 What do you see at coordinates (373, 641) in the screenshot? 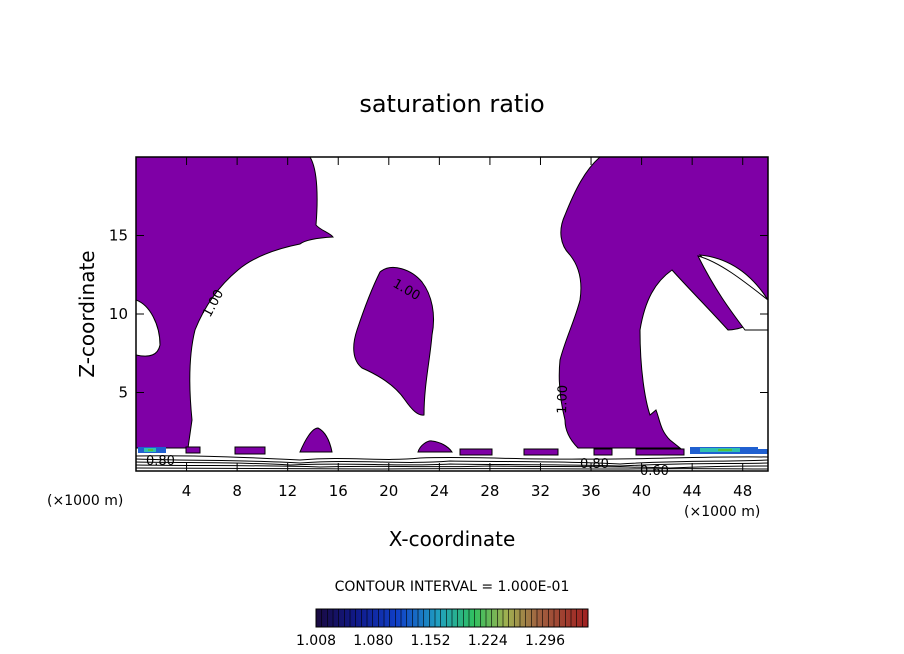
I see `colorbar-label: 1.080` at bounding box center [373, 641].